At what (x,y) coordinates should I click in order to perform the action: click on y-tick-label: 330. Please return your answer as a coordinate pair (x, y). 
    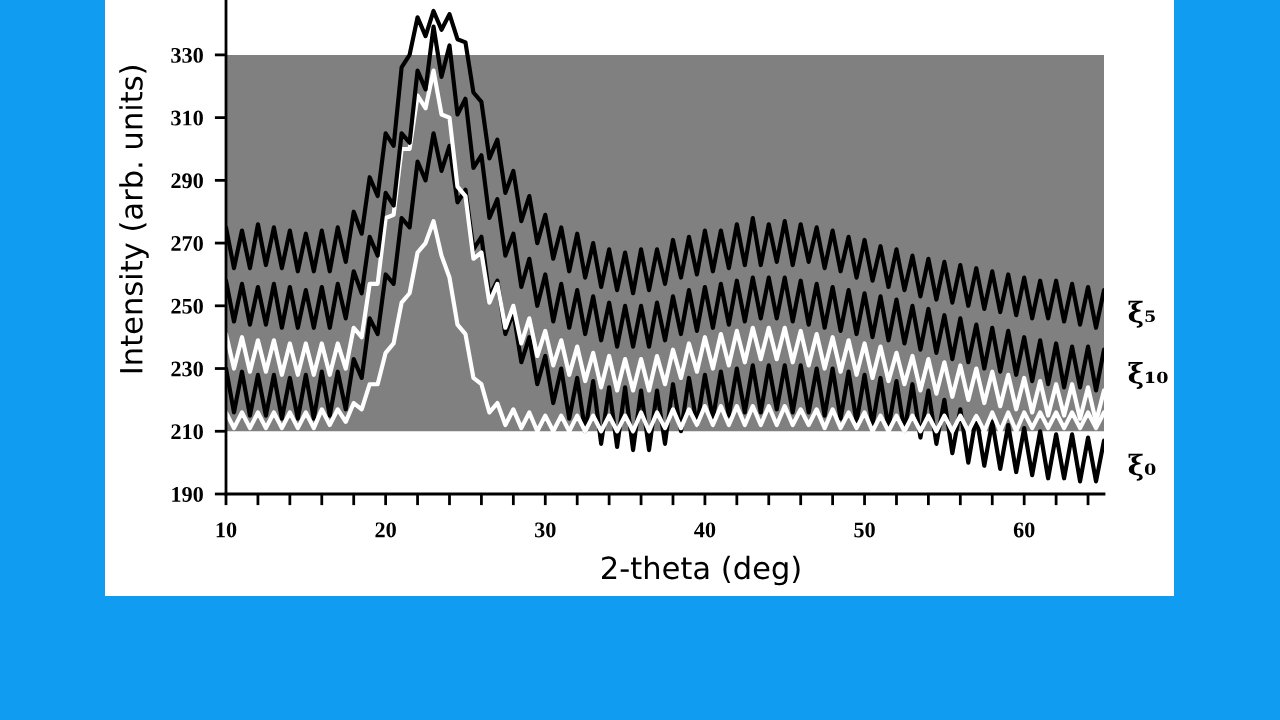
    Looking at the image, I should click on (187, 55).